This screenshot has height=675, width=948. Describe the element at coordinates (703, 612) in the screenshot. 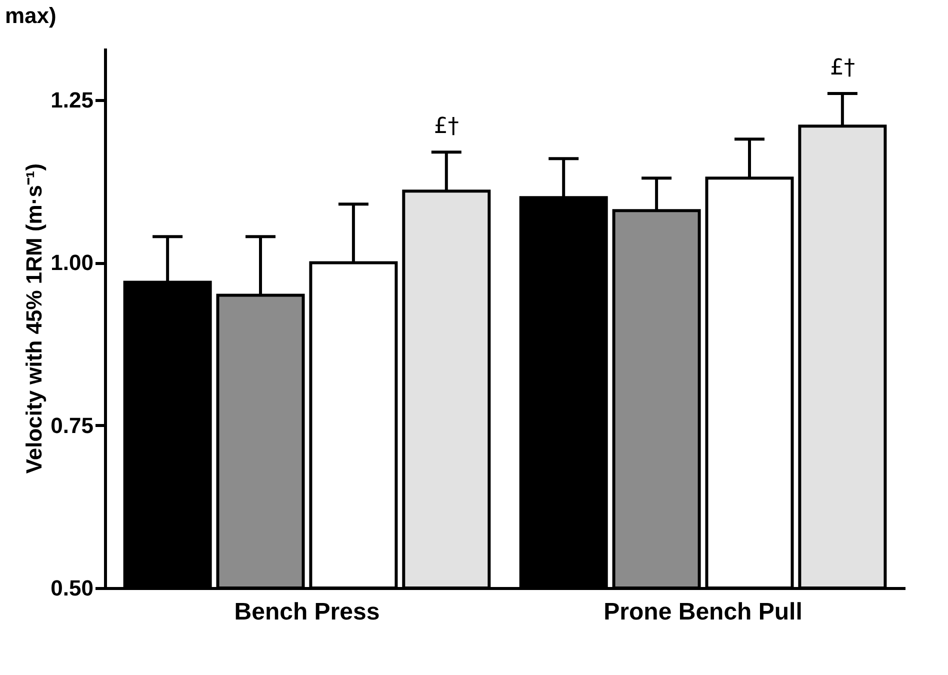

I see `x-tick-label: Prone Bench Pull` at that location.